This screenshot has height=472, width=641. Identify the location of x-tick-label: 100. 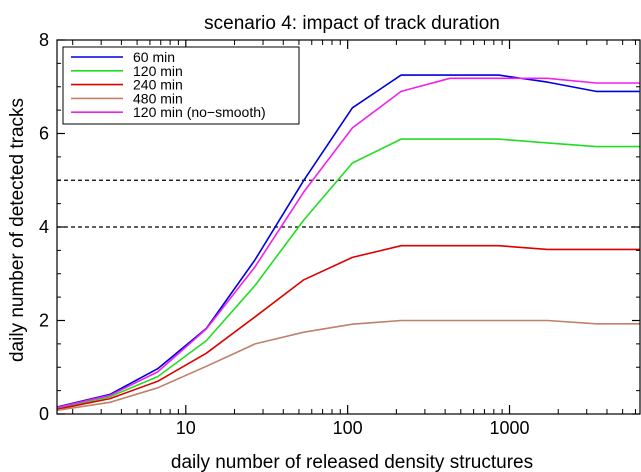
(348, 428).